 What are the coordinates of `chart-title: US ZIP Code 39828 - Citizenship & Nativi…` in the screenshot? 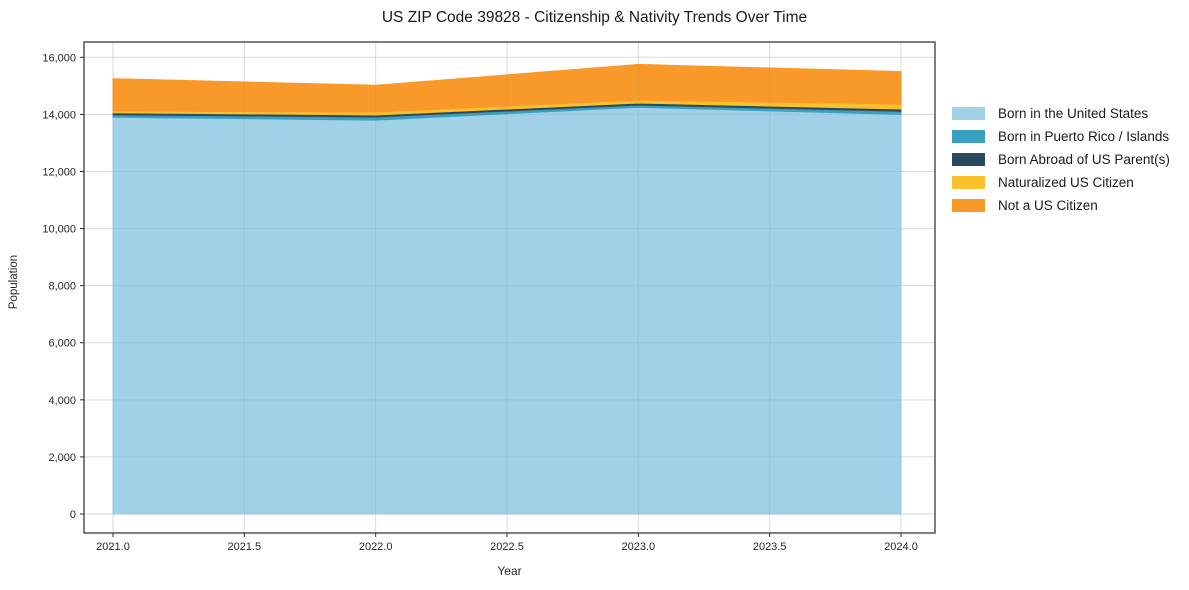 It's located at (594, 17).